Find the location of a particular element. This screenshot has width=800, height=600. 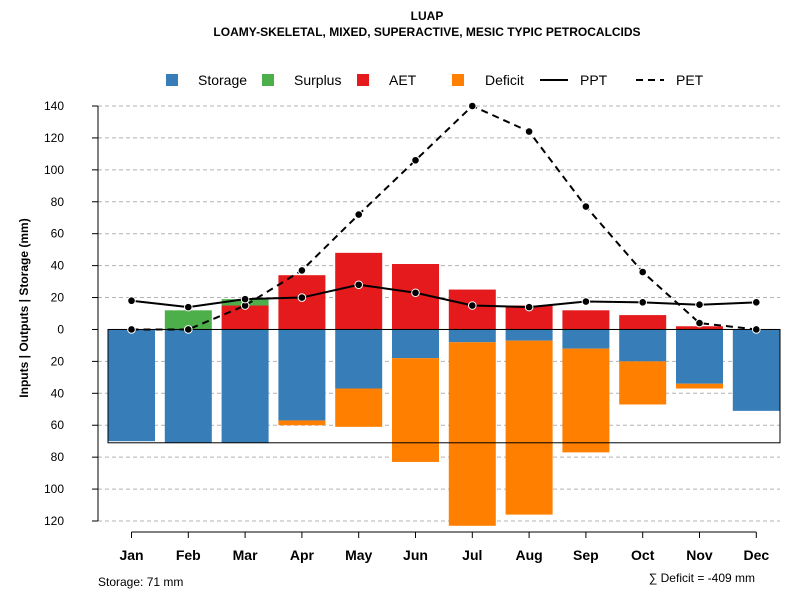

x-tick-label-may: May is located at coordinates (358, 555).